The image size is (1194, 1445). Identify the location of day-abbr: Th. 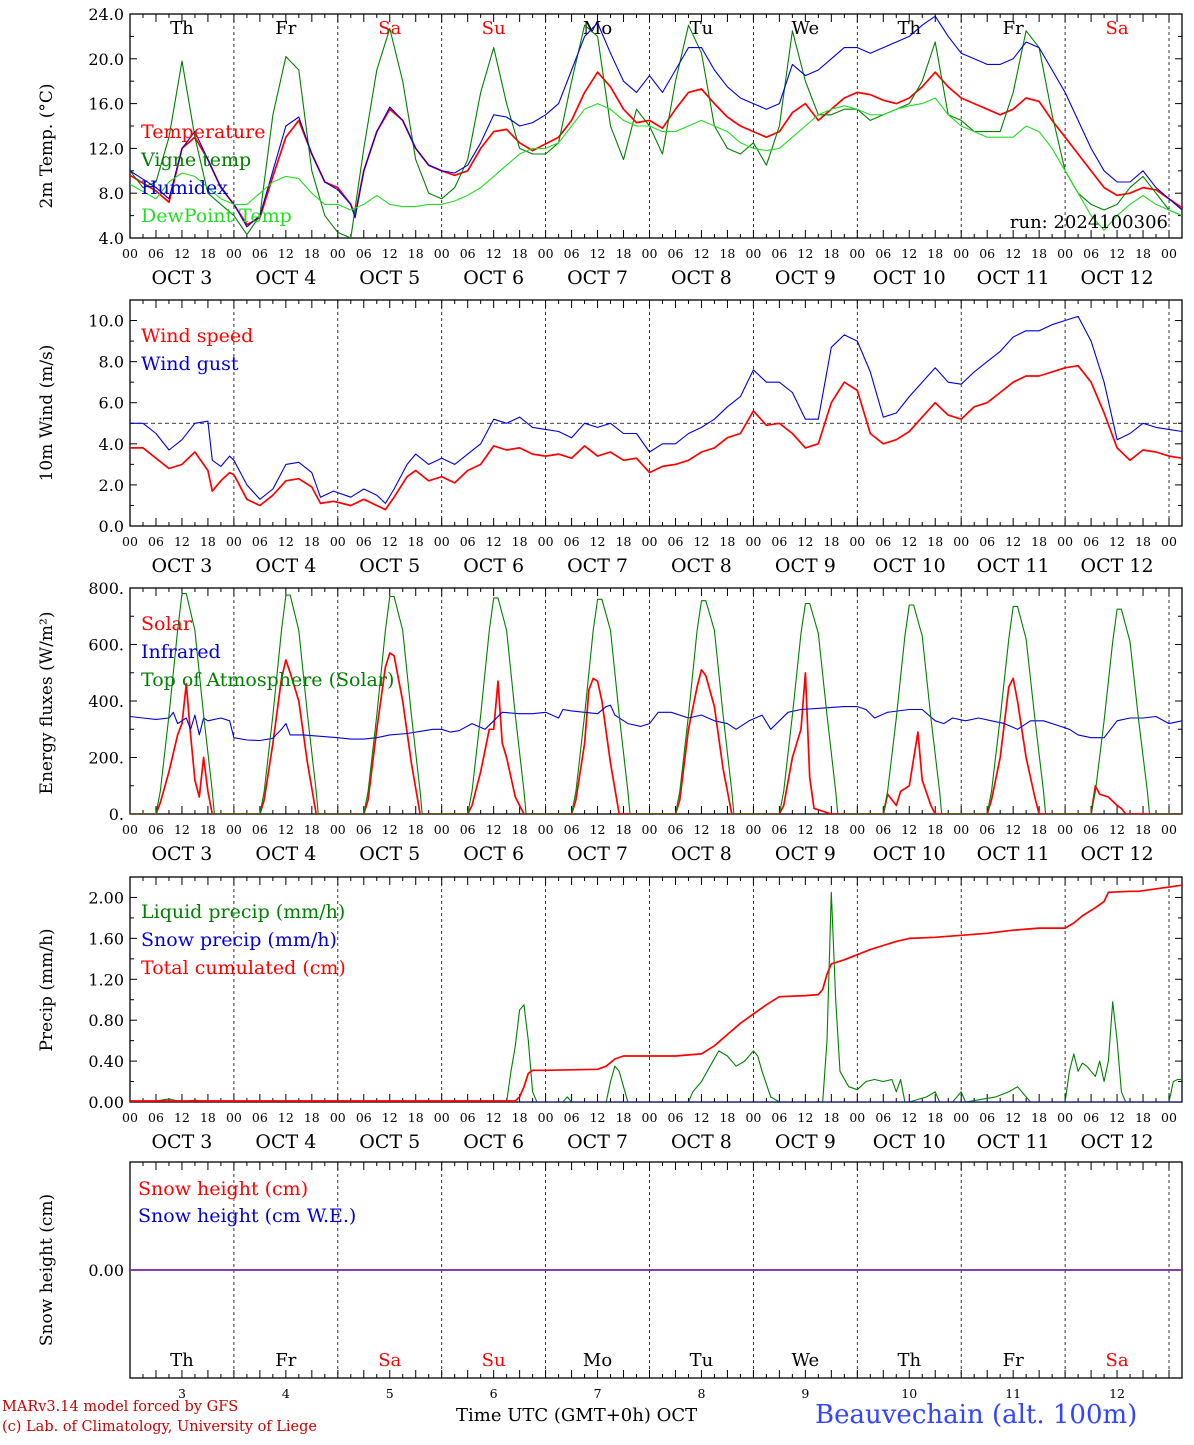
(182, 1360).